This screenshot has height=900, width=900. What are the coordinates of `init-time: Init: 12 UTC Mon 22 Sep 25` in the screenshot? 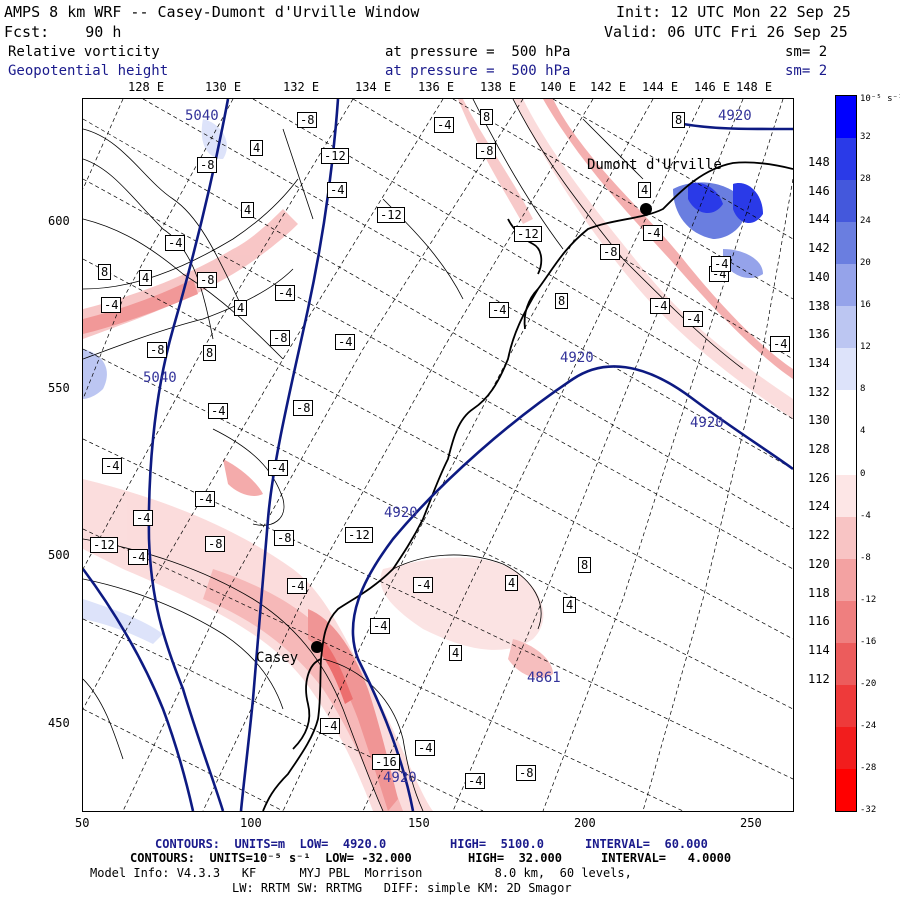 It's located at (733, 12).